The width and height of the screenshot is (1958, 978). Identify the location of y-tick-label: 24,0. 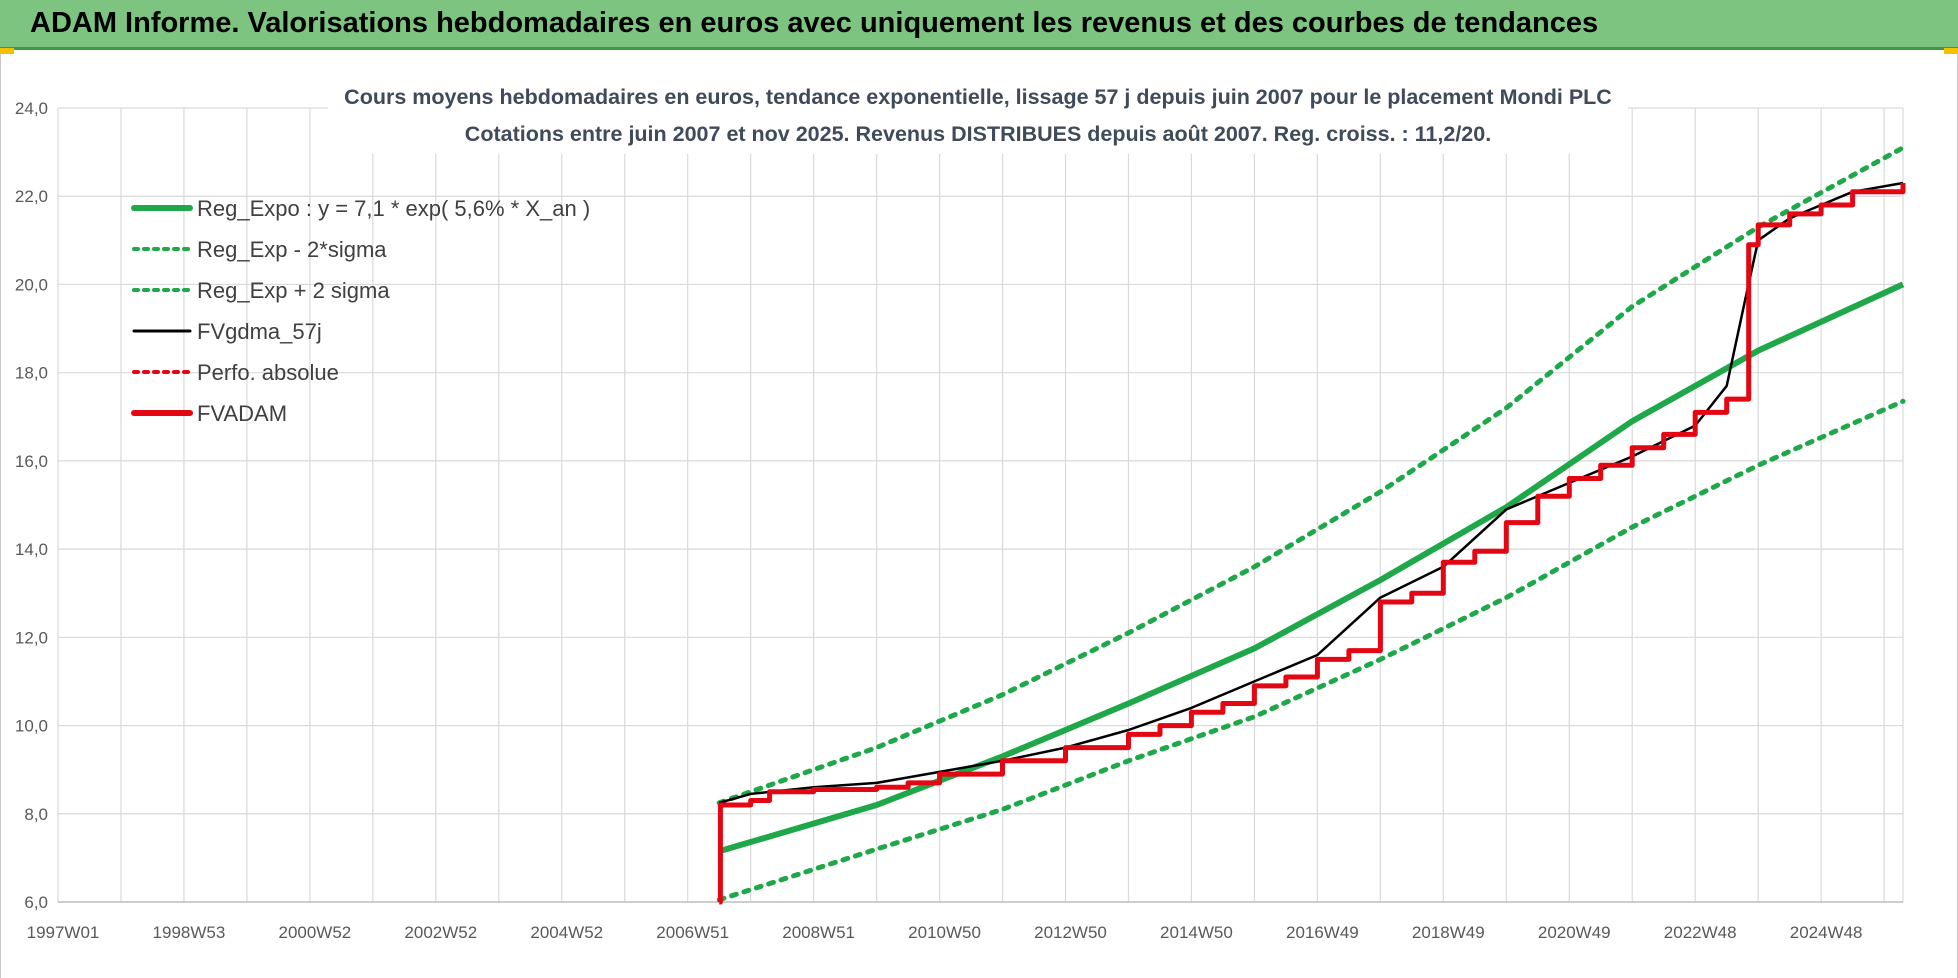
(31, 108).